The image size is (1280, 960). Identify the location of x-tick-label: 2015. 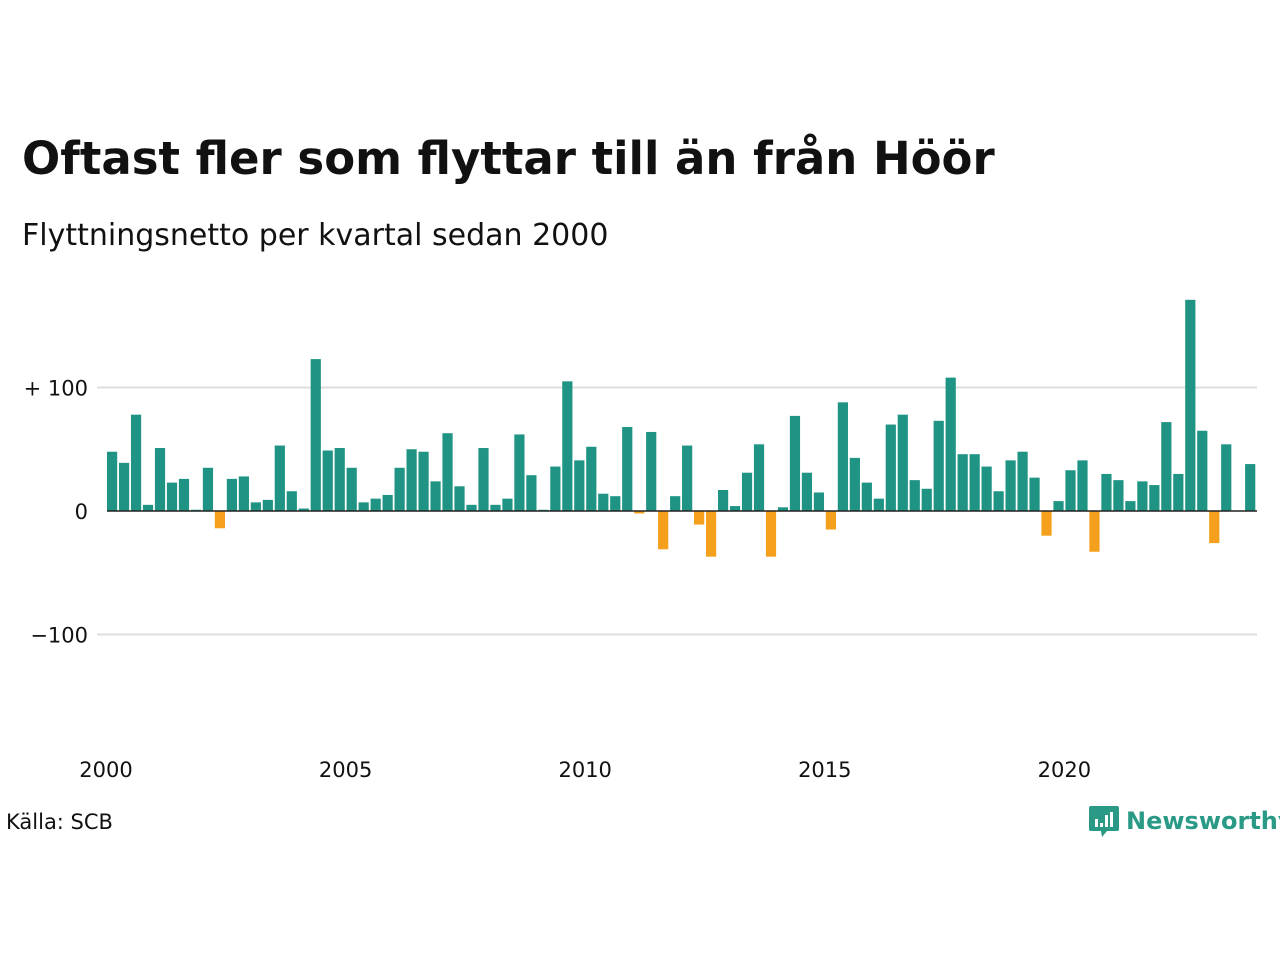
(824, 770).